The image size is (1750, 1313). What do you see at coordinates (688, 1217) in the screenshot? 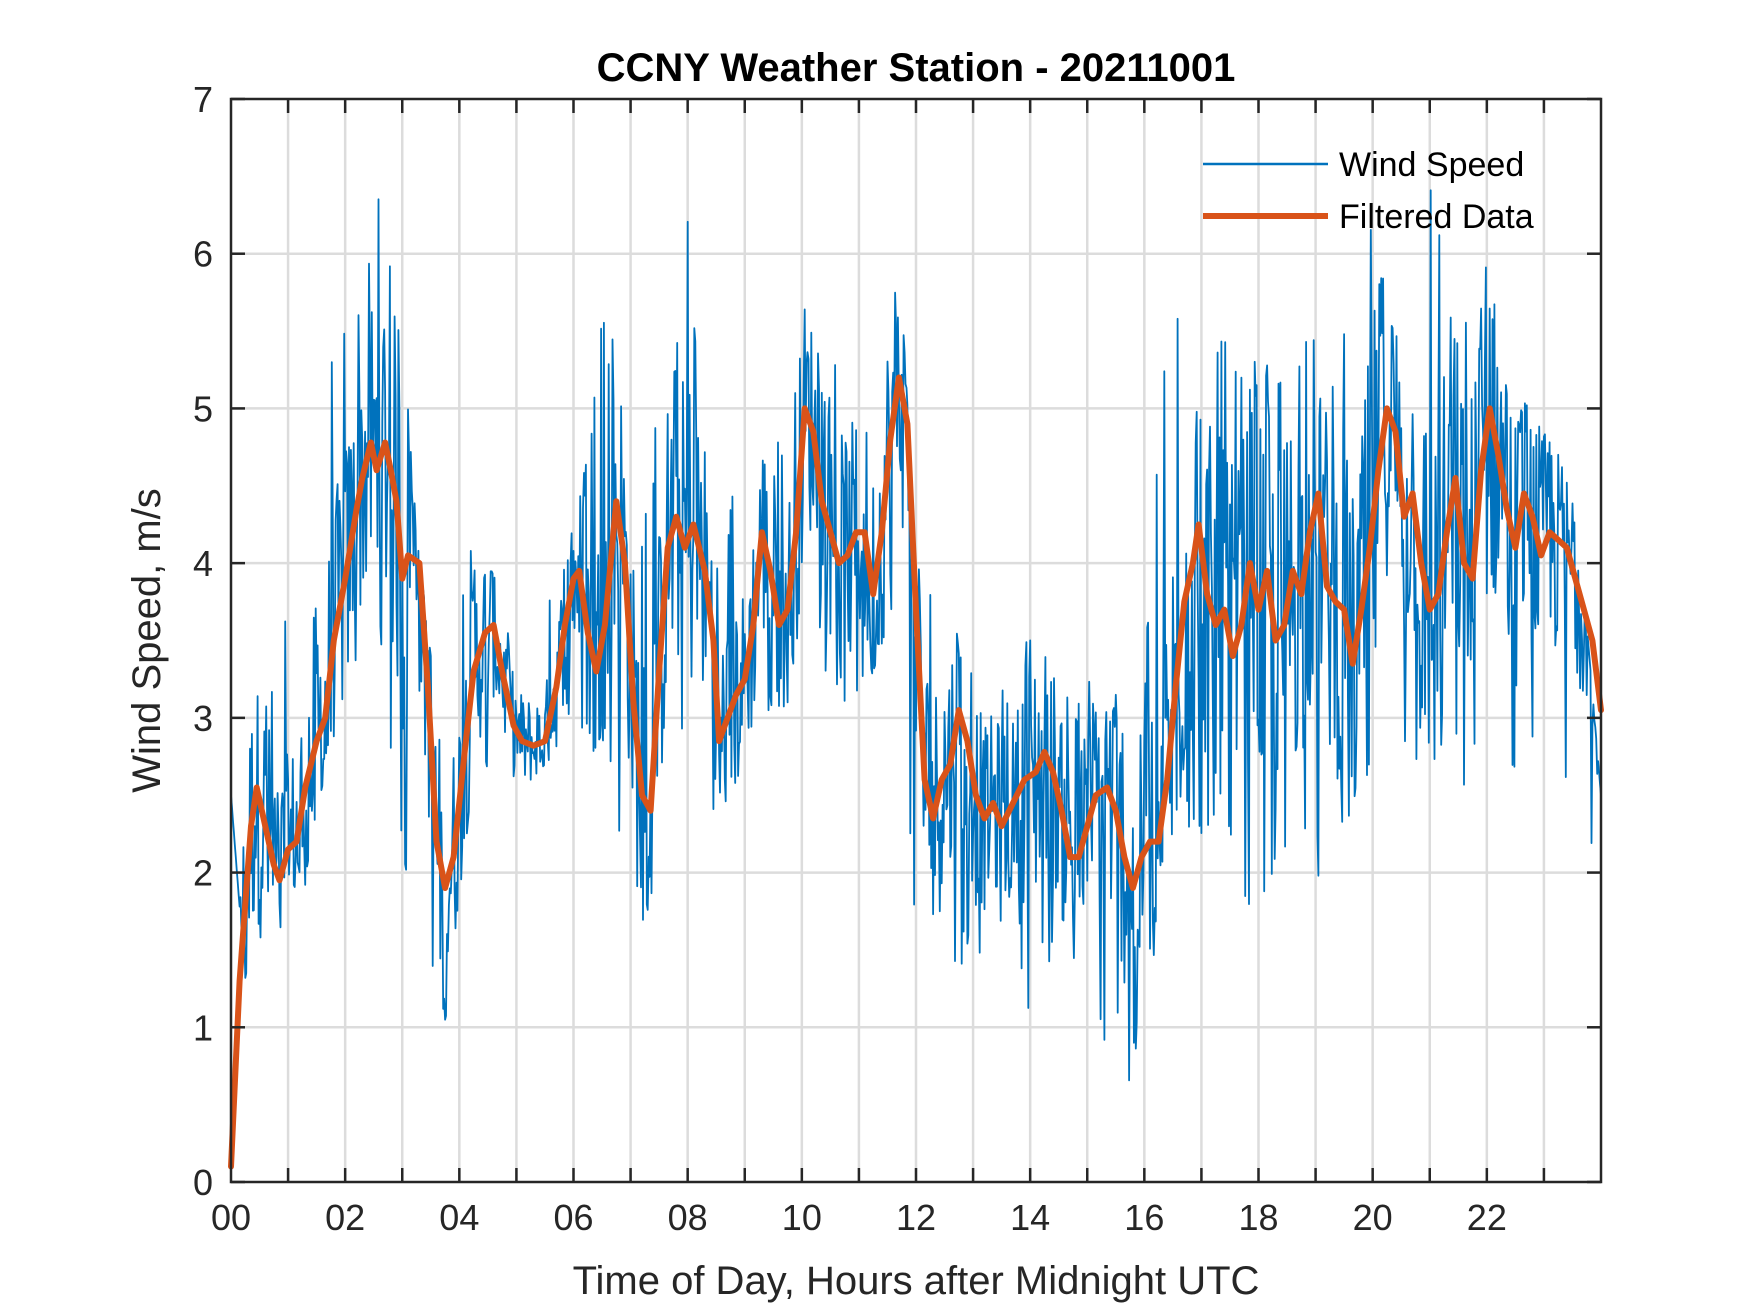
I see `x-tick-label: 08` at bounding box center [688, 1217].